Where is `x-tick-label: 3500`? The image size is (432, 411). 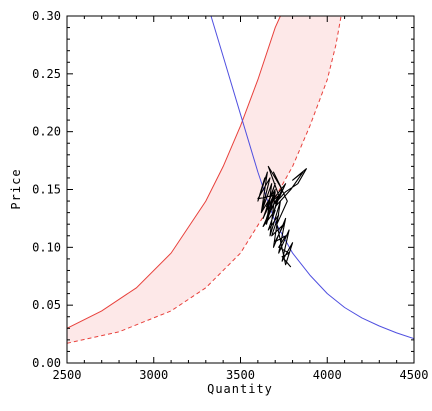
x-tick-label: 3500 is located at coordinates (240, 375).